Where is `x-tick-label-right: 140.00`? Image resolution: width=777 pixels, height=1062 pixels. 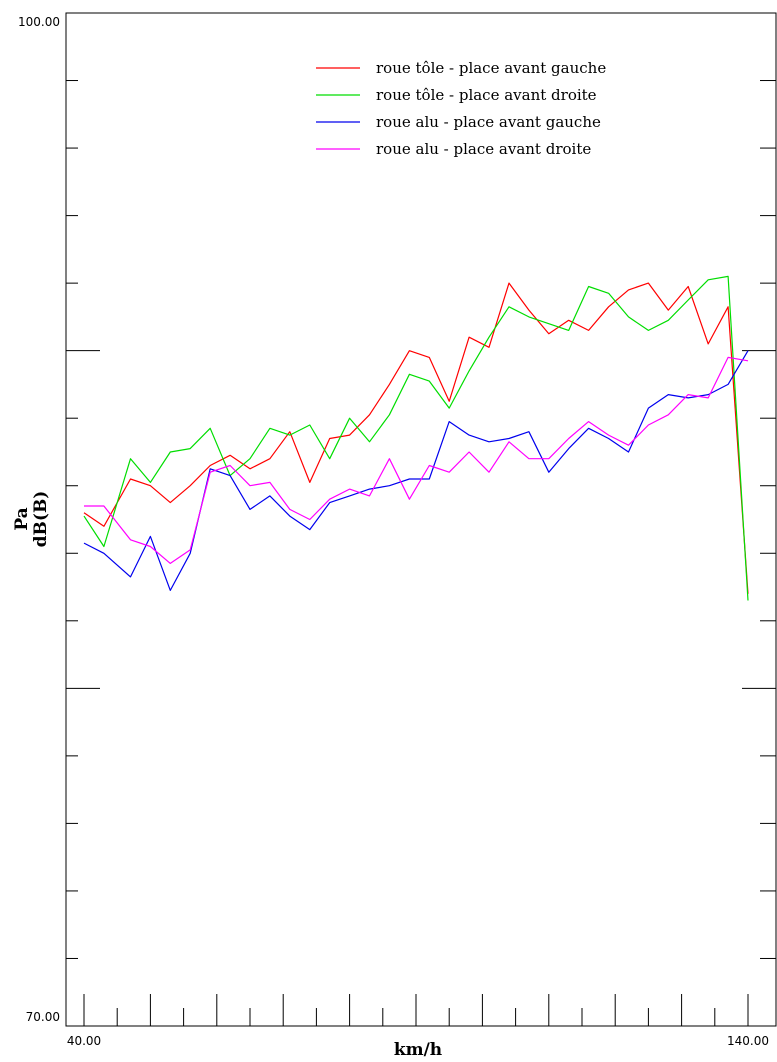 x-tick-label-right: 140.00 is located at coordinates (748, 1041).